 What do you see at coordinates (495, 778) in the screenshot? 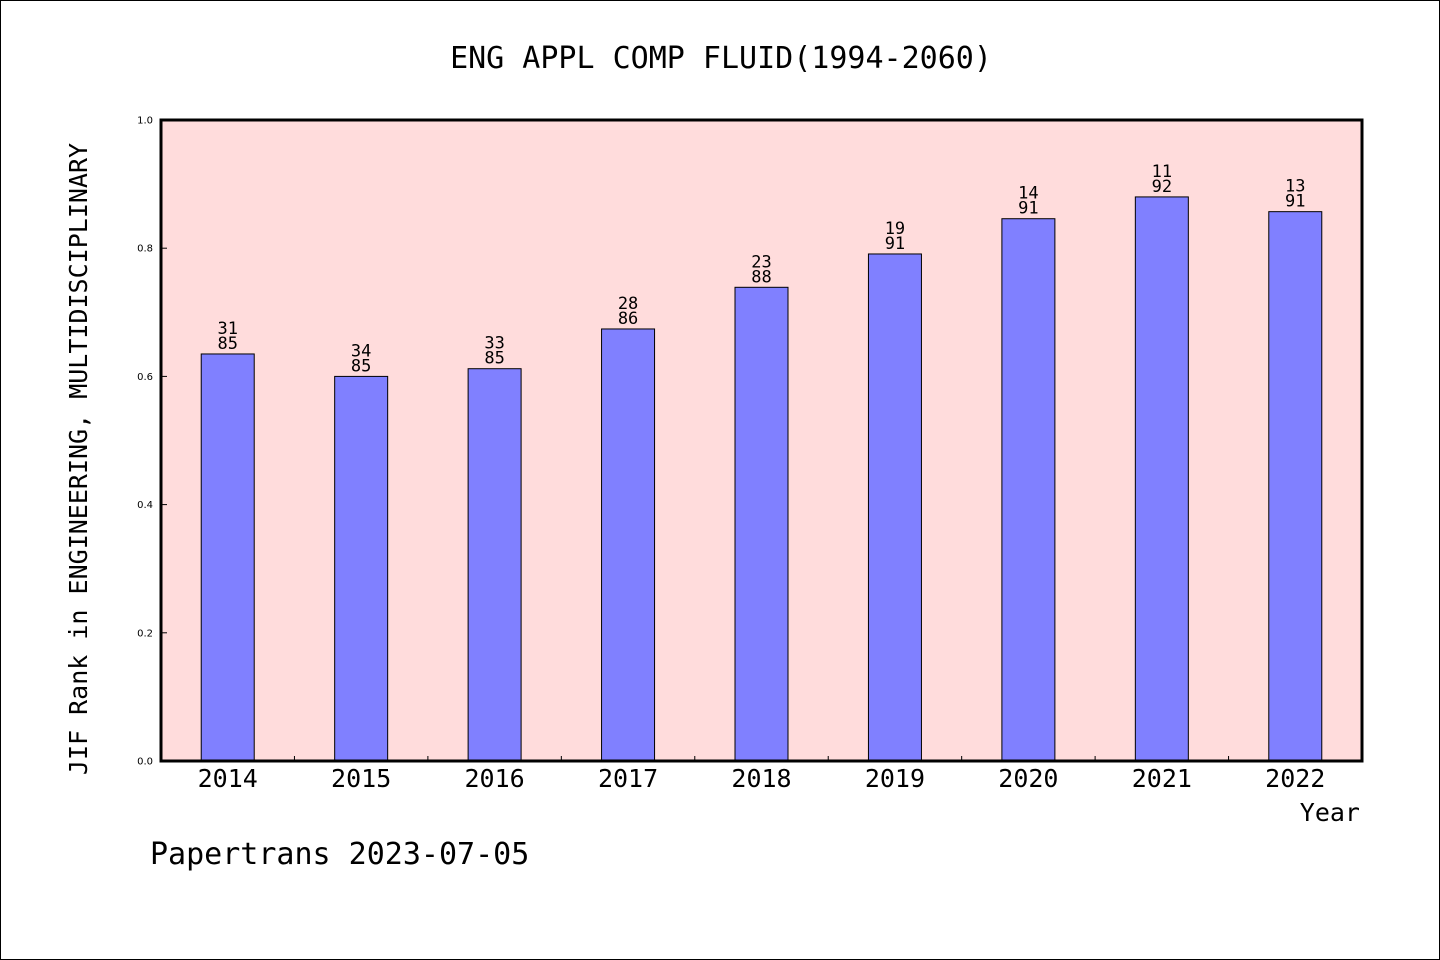
I see `x-tick-label-2016: 2016` at bounding box center [495, 778].